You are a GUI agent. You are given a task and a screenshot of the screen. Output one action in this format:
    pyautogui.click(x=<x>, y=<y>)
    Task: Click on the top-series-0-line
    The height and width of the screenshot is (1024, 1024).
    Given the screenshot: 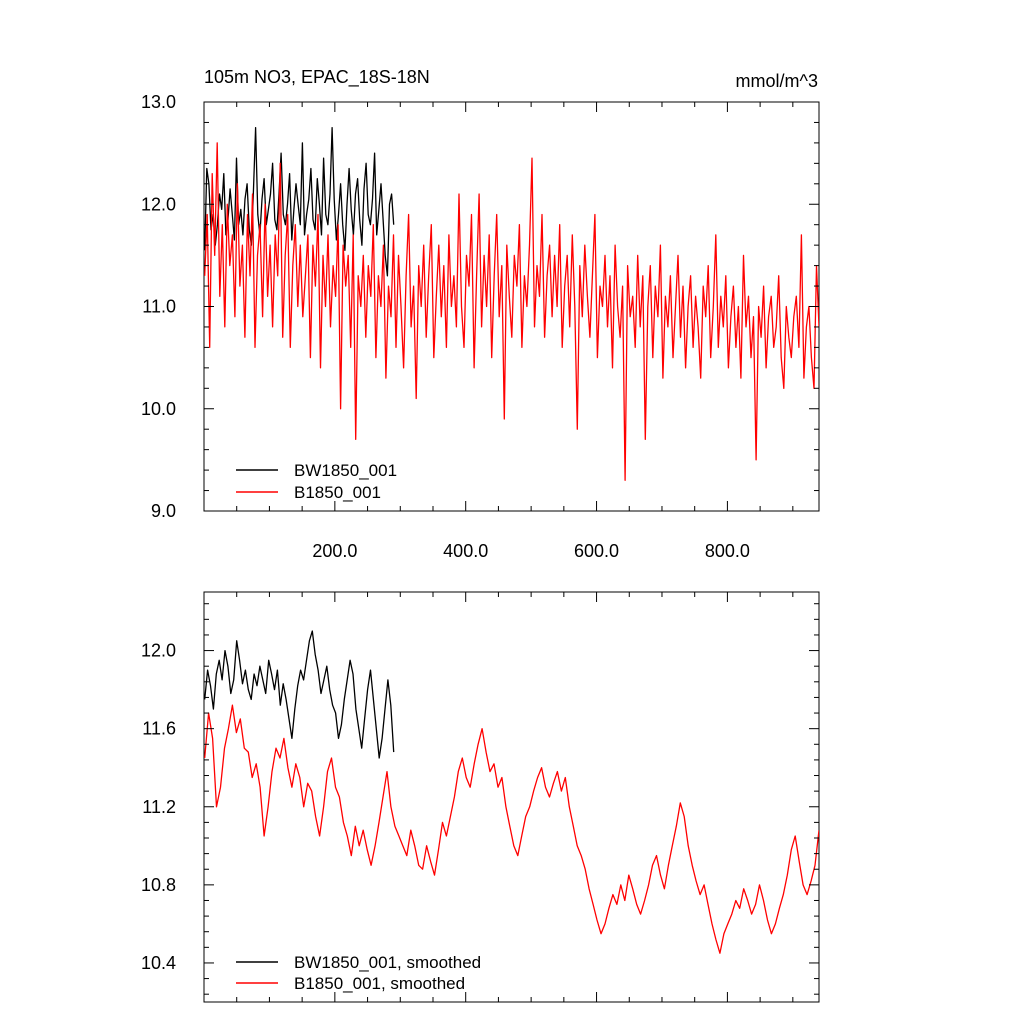 What is the action you would take?
    pyautogui.click(x=299, y=201)
    